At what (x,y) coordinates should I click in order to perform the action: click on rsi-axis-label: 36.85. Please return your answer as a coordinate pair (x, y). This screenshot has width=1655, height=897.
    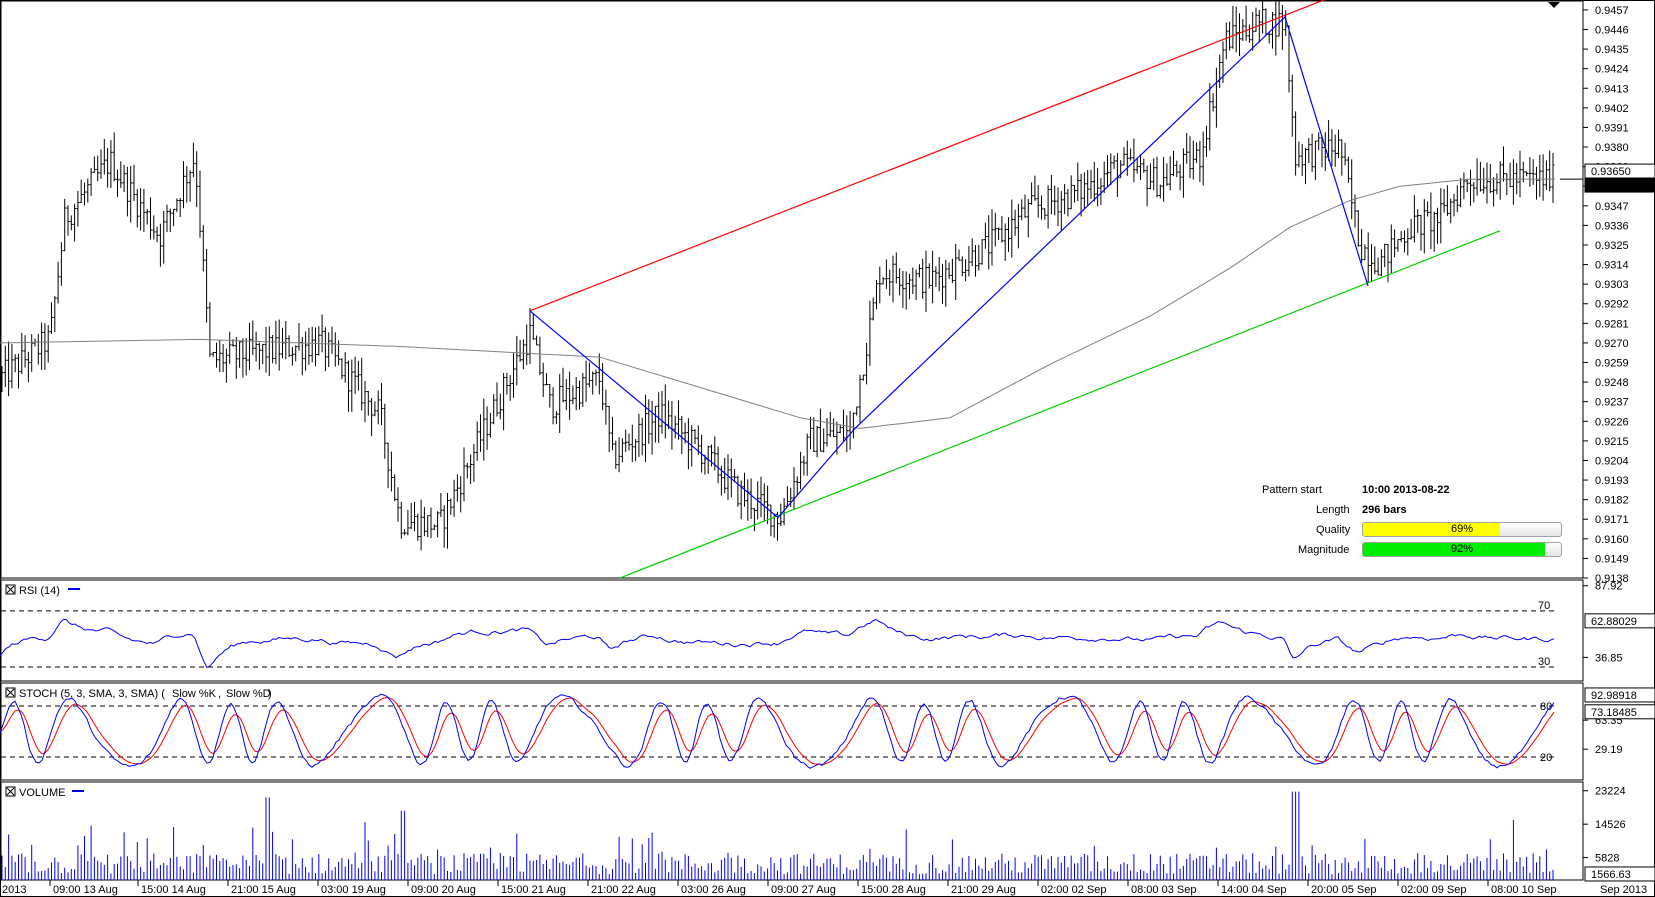
    Looking at the image, I should click on (1609, 658).